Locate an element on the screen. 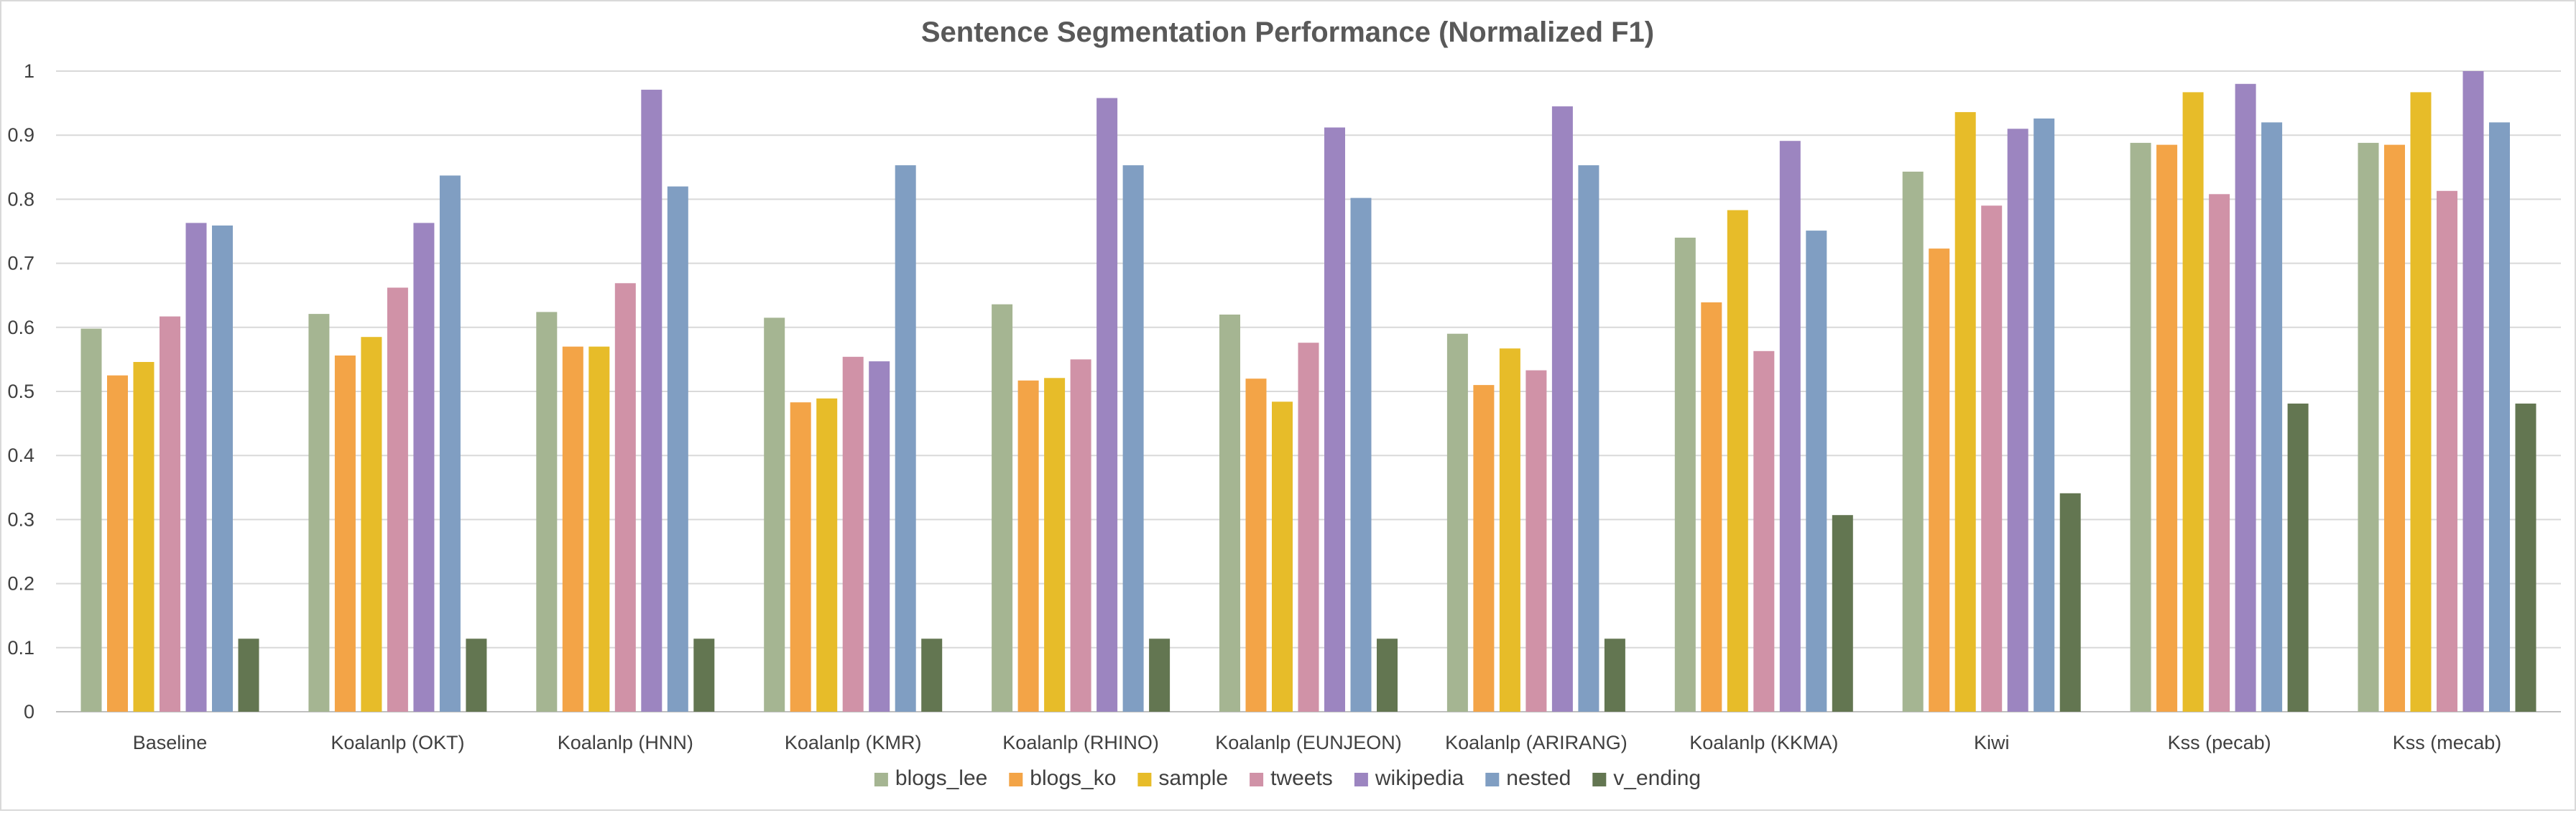 The height and width of the screenshot is (813, 2576). legend-label-tweets: tweets is located at coordinates (1302, 778).